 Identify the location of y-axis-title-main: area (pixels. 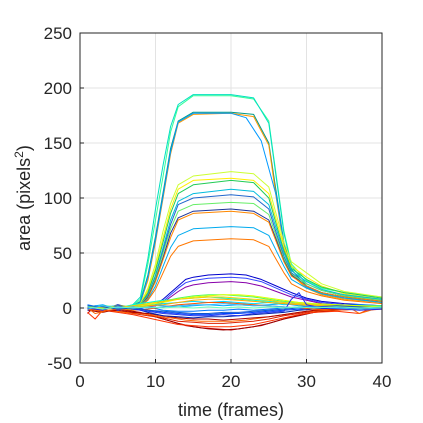
(24, 204).